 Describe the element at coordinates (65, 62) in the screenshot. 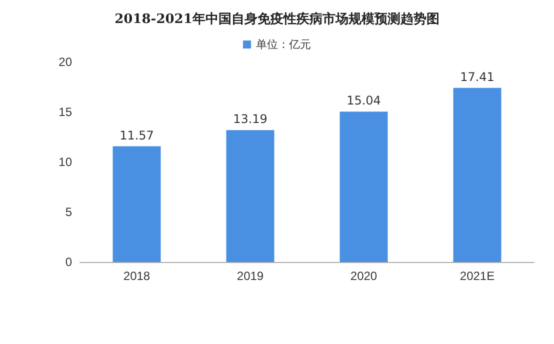

I see `y-tick-label: 20` at that location.